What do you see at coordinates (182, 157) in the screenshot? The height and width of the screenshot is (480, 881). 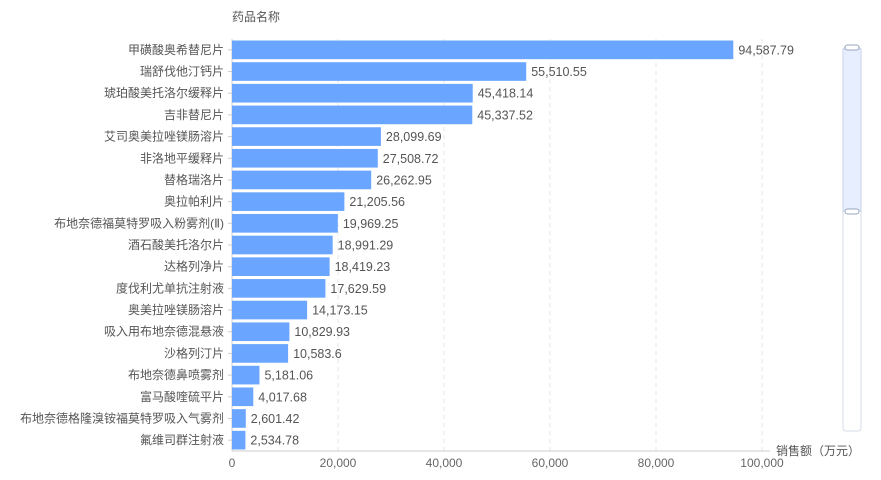 I see `category-label: 非洛地平缓释片` at bounding box center [182, 157].